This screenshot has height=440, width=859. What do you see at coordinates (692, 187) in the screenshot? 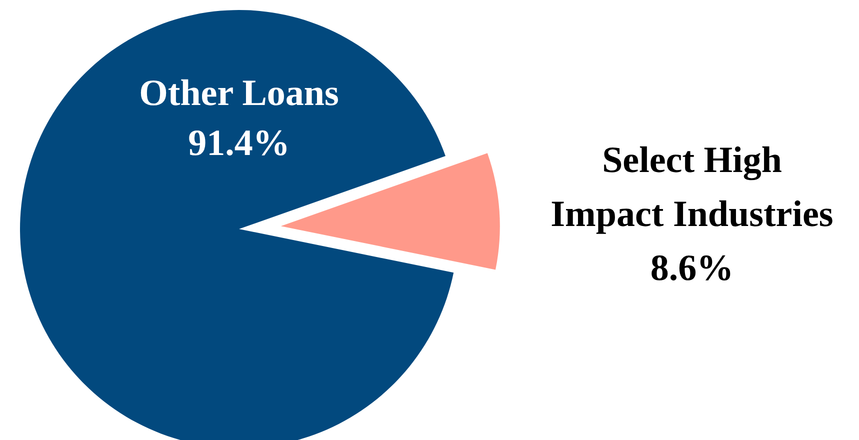
I see `slice-label: Select High Impact Industries` at bounding box center [692, 187].